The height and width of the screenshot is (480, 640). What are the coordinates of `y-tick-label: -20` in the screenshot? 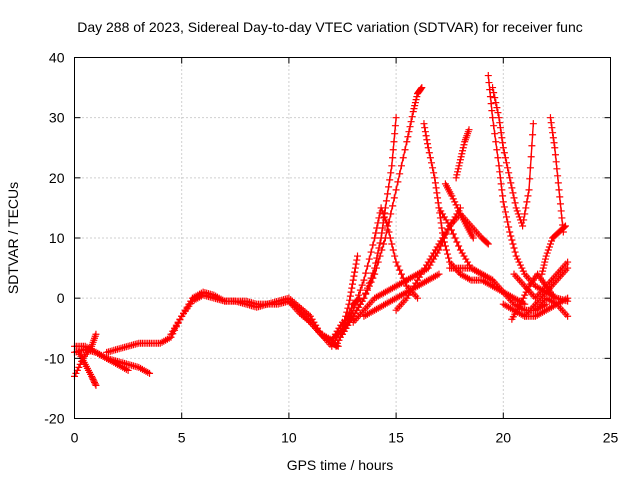 It's located at (54, 419).